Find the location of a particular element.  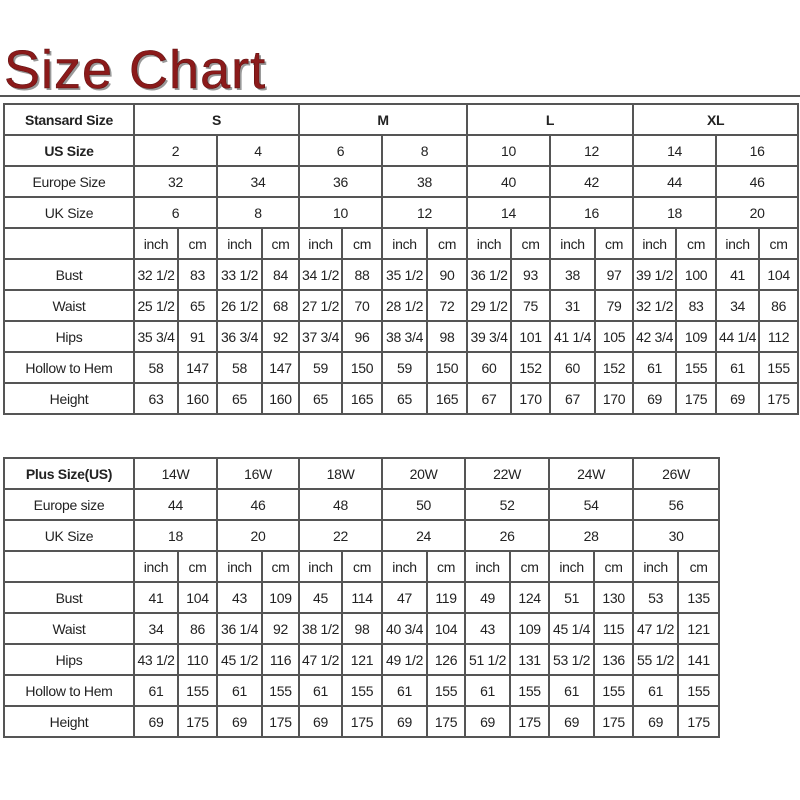

uk-size-value: 10 is located at coordinates (341, 212).